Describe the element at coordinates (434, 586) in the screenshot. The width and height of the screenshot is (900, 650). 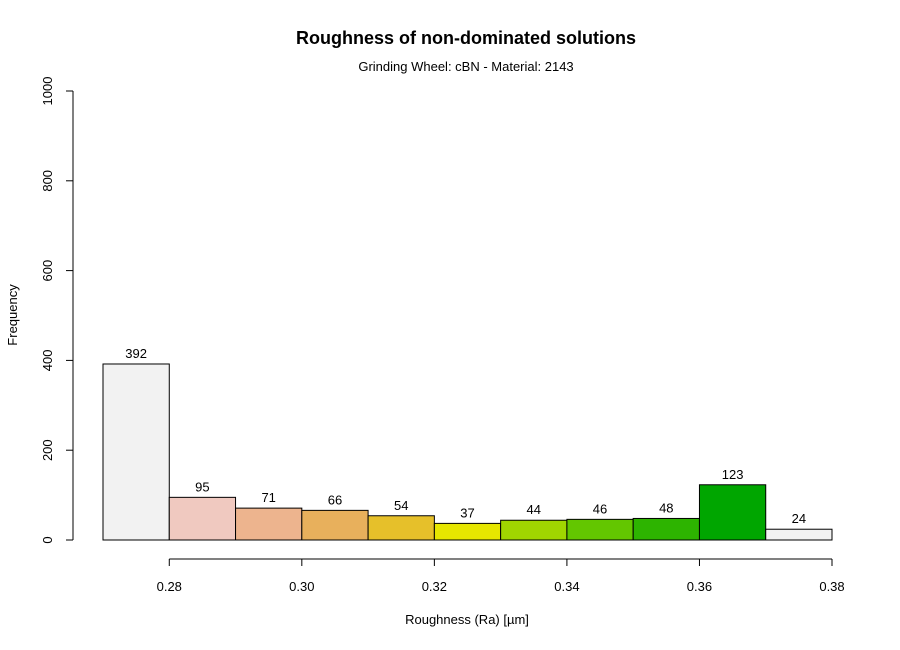
I see `x-tick-label: 0.32` at that location.